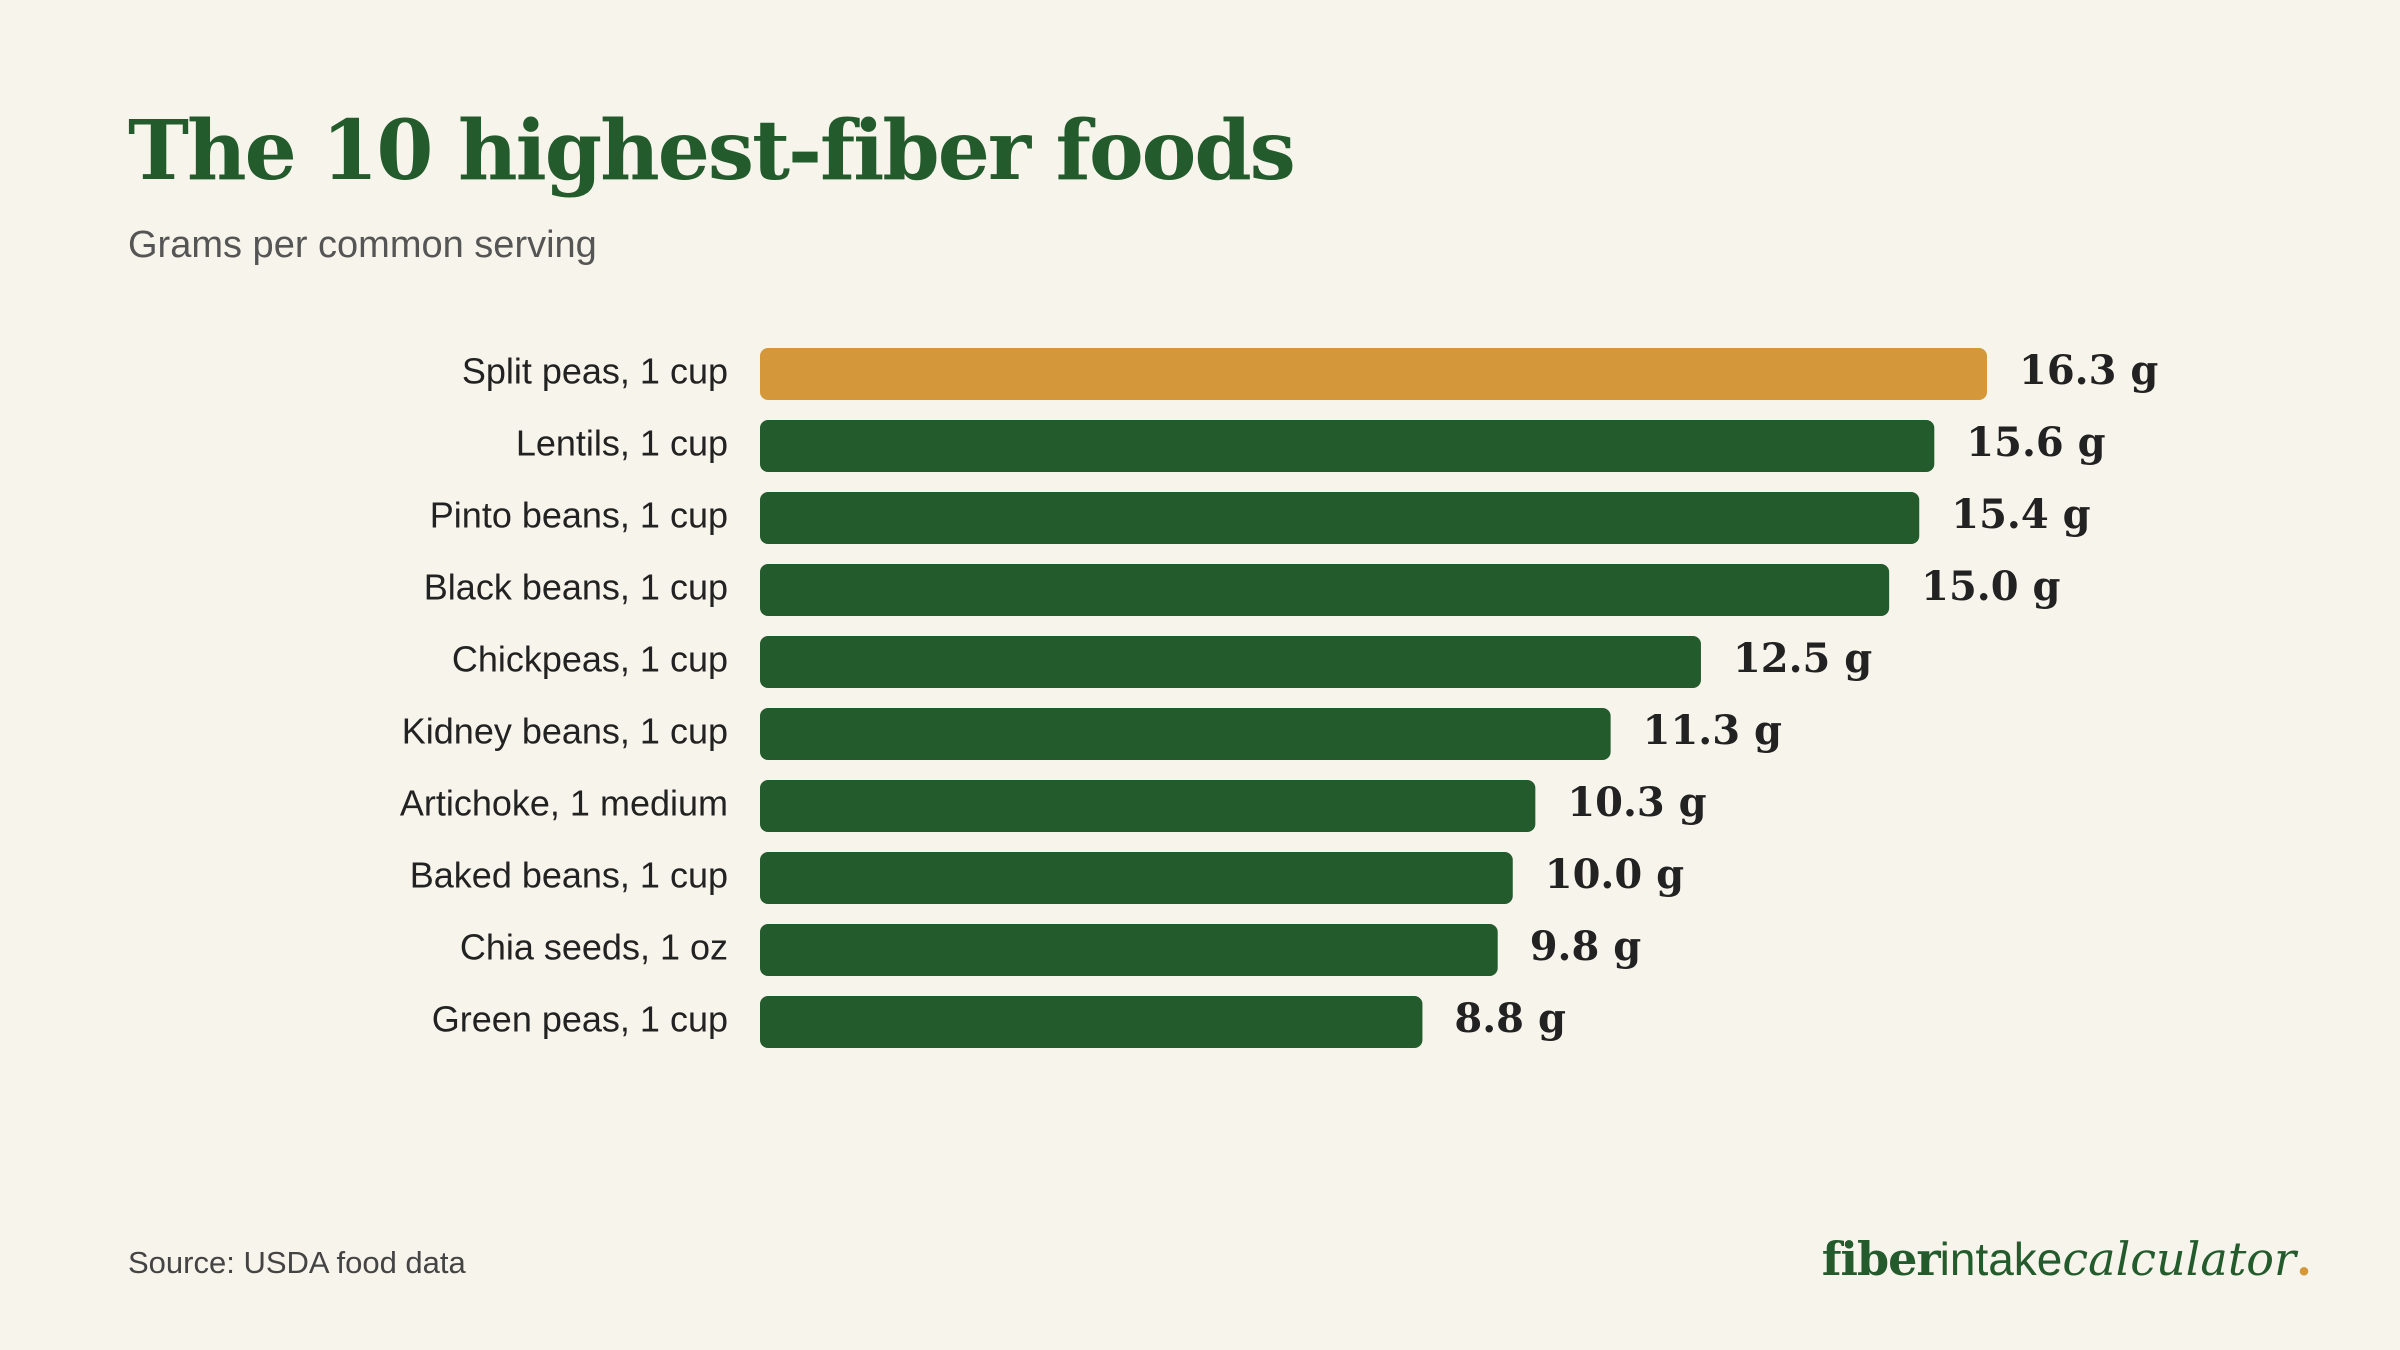  Describe the element at coordinates (297, 1262) in the screenshot. I see `source-note: Source: USDA food data` at that location.